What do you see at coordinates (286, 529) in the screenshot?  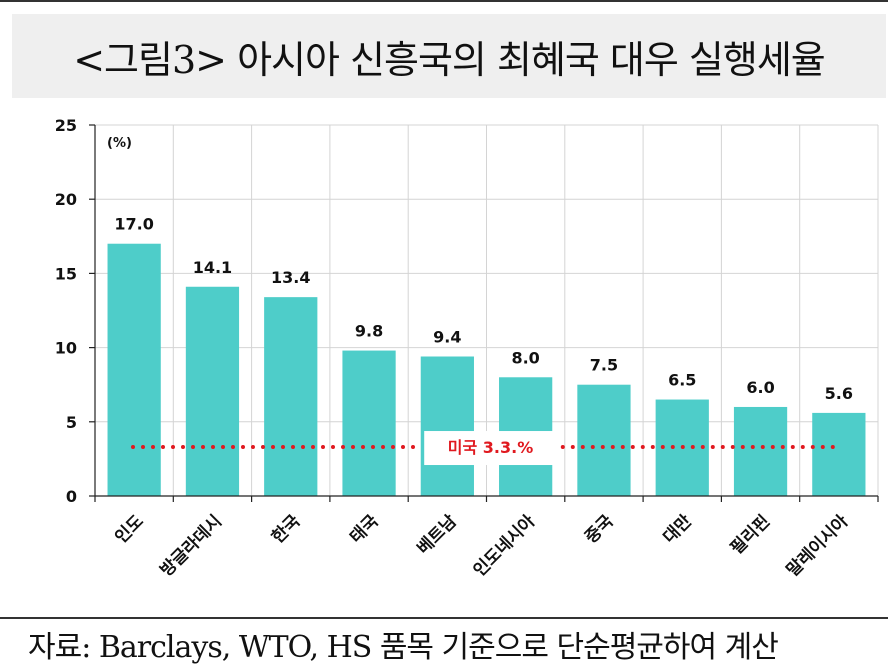 I see `x-tick-label: 한국` at bounding box center [286, 529].